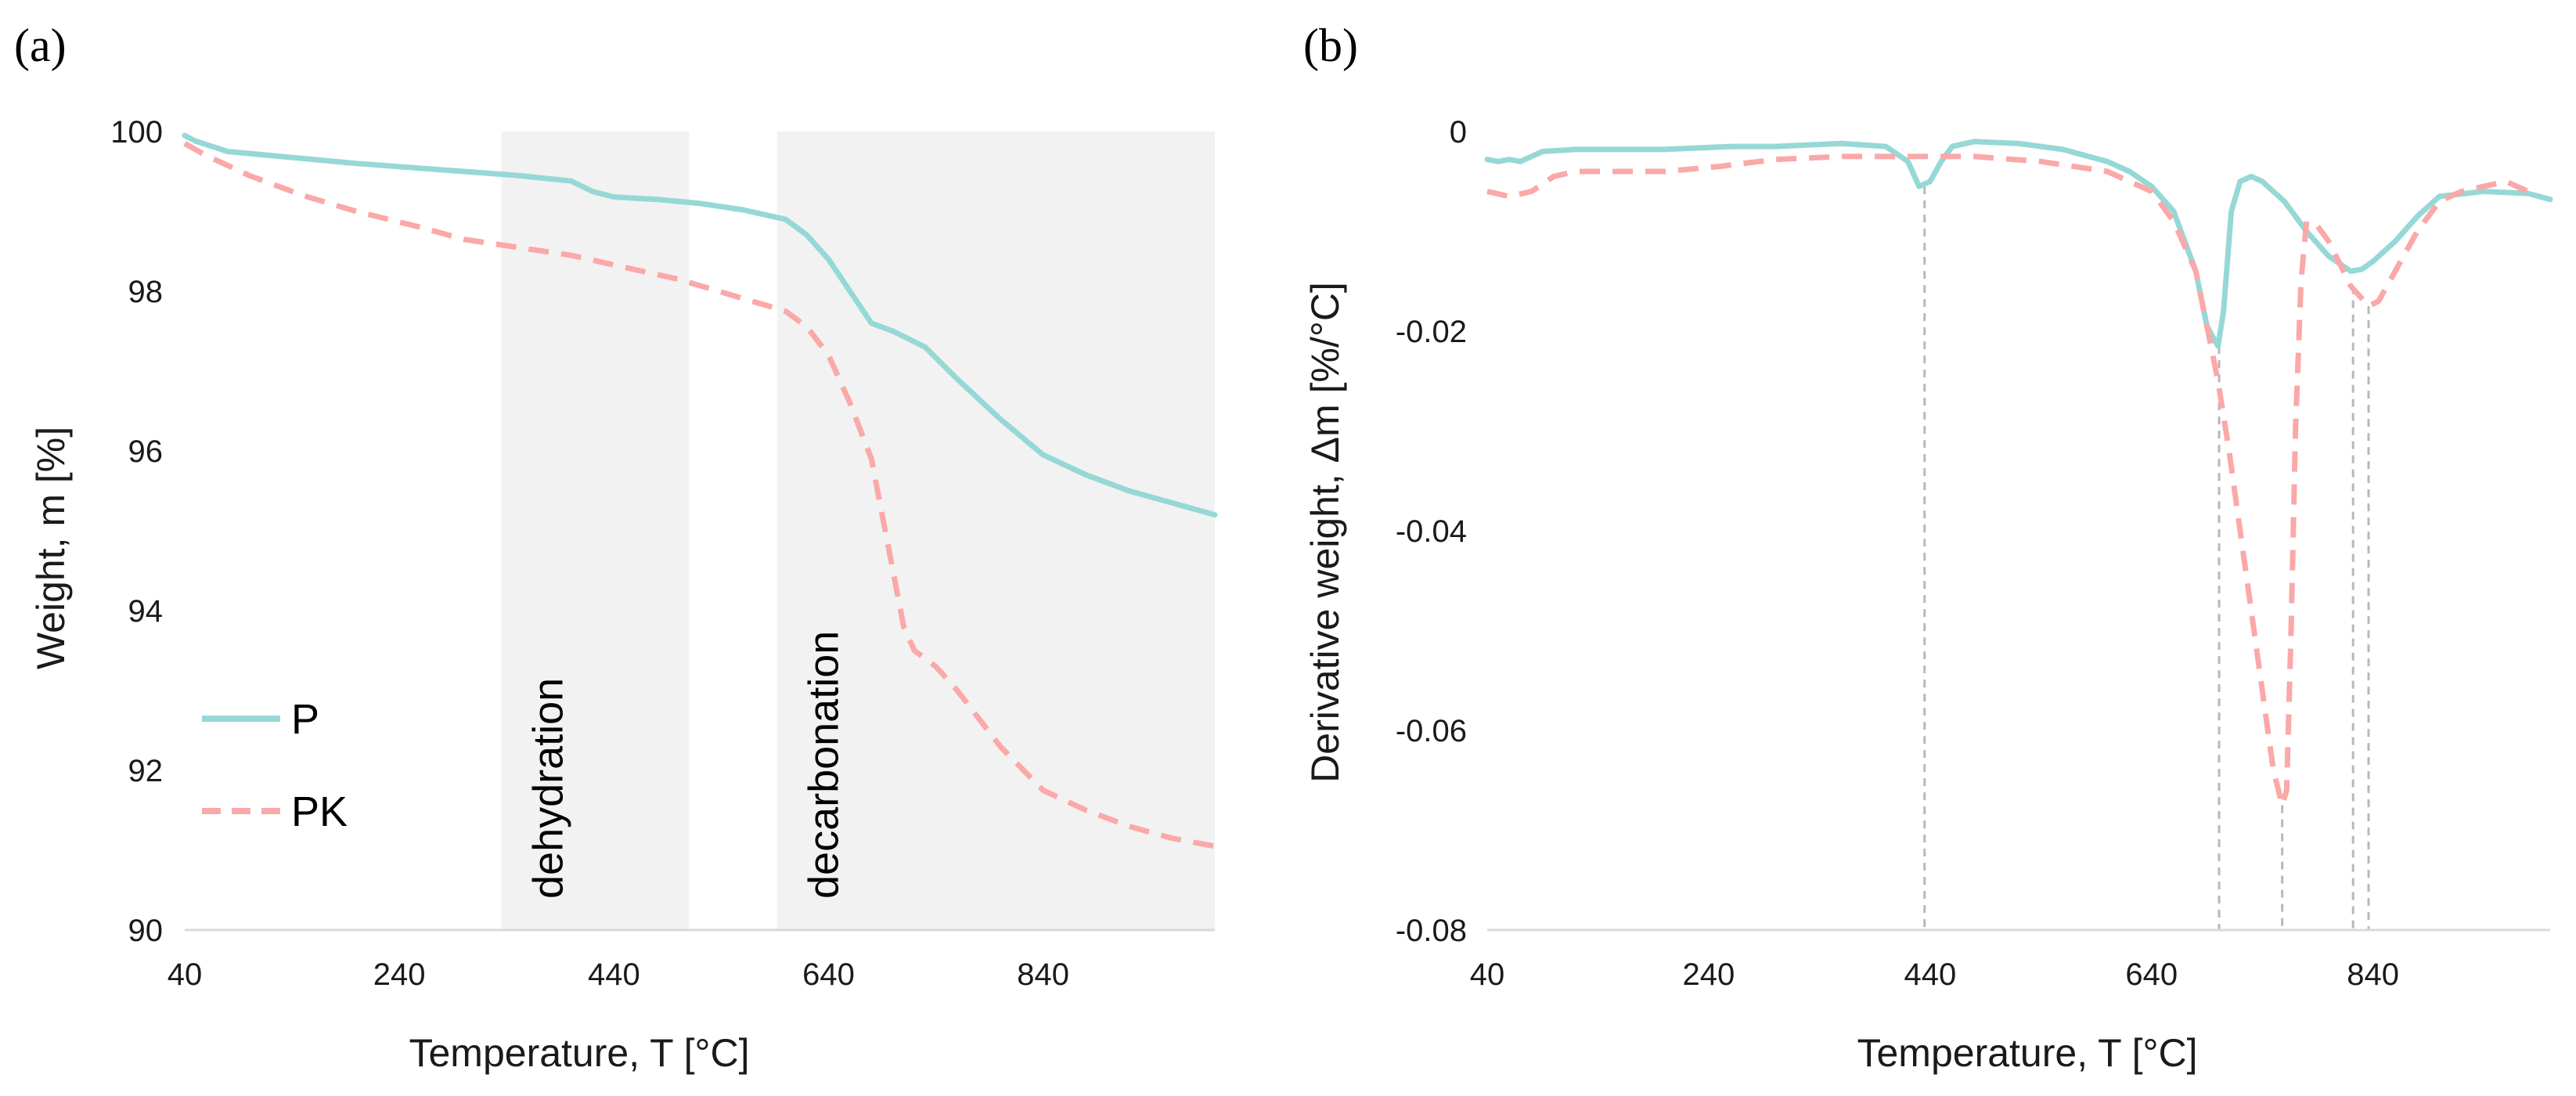 Image resolution: width=2576 pixels, height=1096 pixels. I want to click on panel-b-guide-lines, so click(2146, 558).